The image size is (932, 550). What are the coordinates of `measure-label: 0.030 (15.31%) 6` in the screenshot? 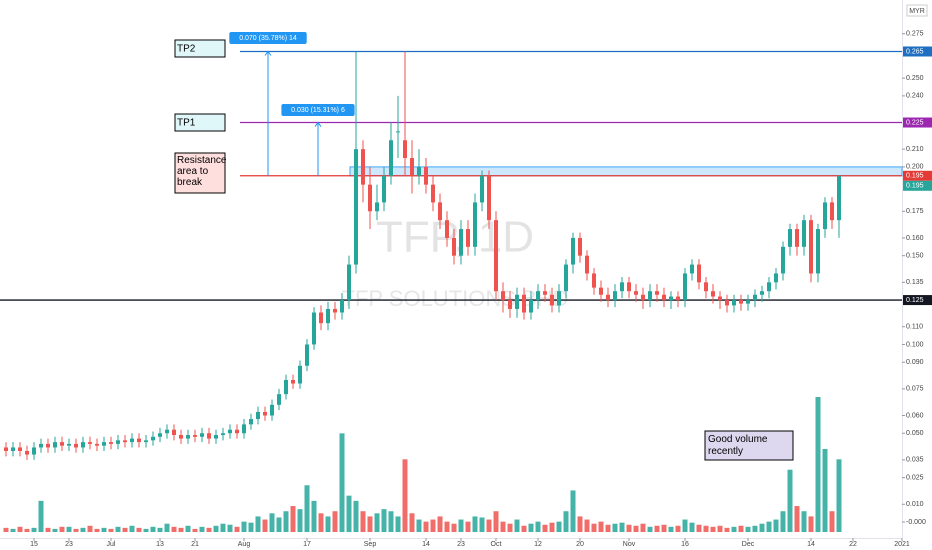 It's located at (318, 110).